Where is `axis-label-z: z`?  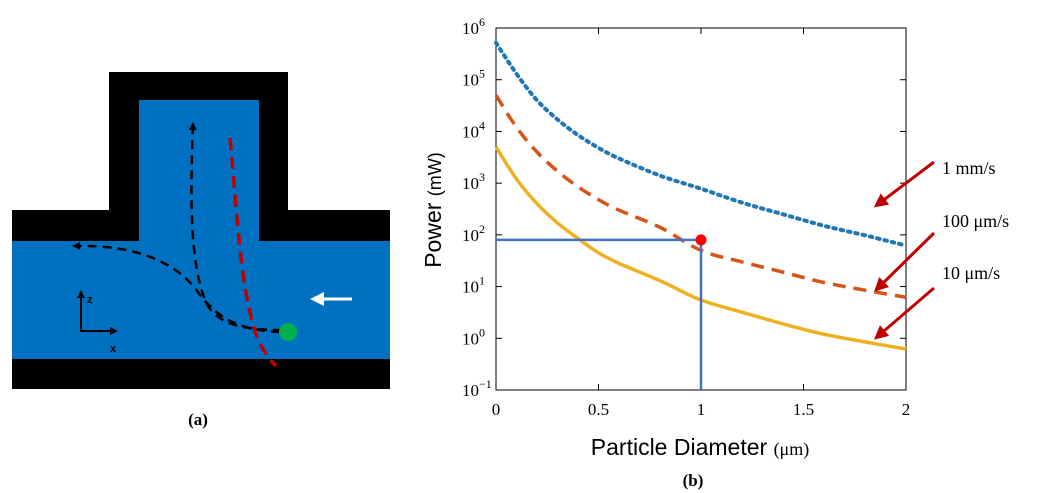 axis-label-z: z is located at coordinates (90, 300).